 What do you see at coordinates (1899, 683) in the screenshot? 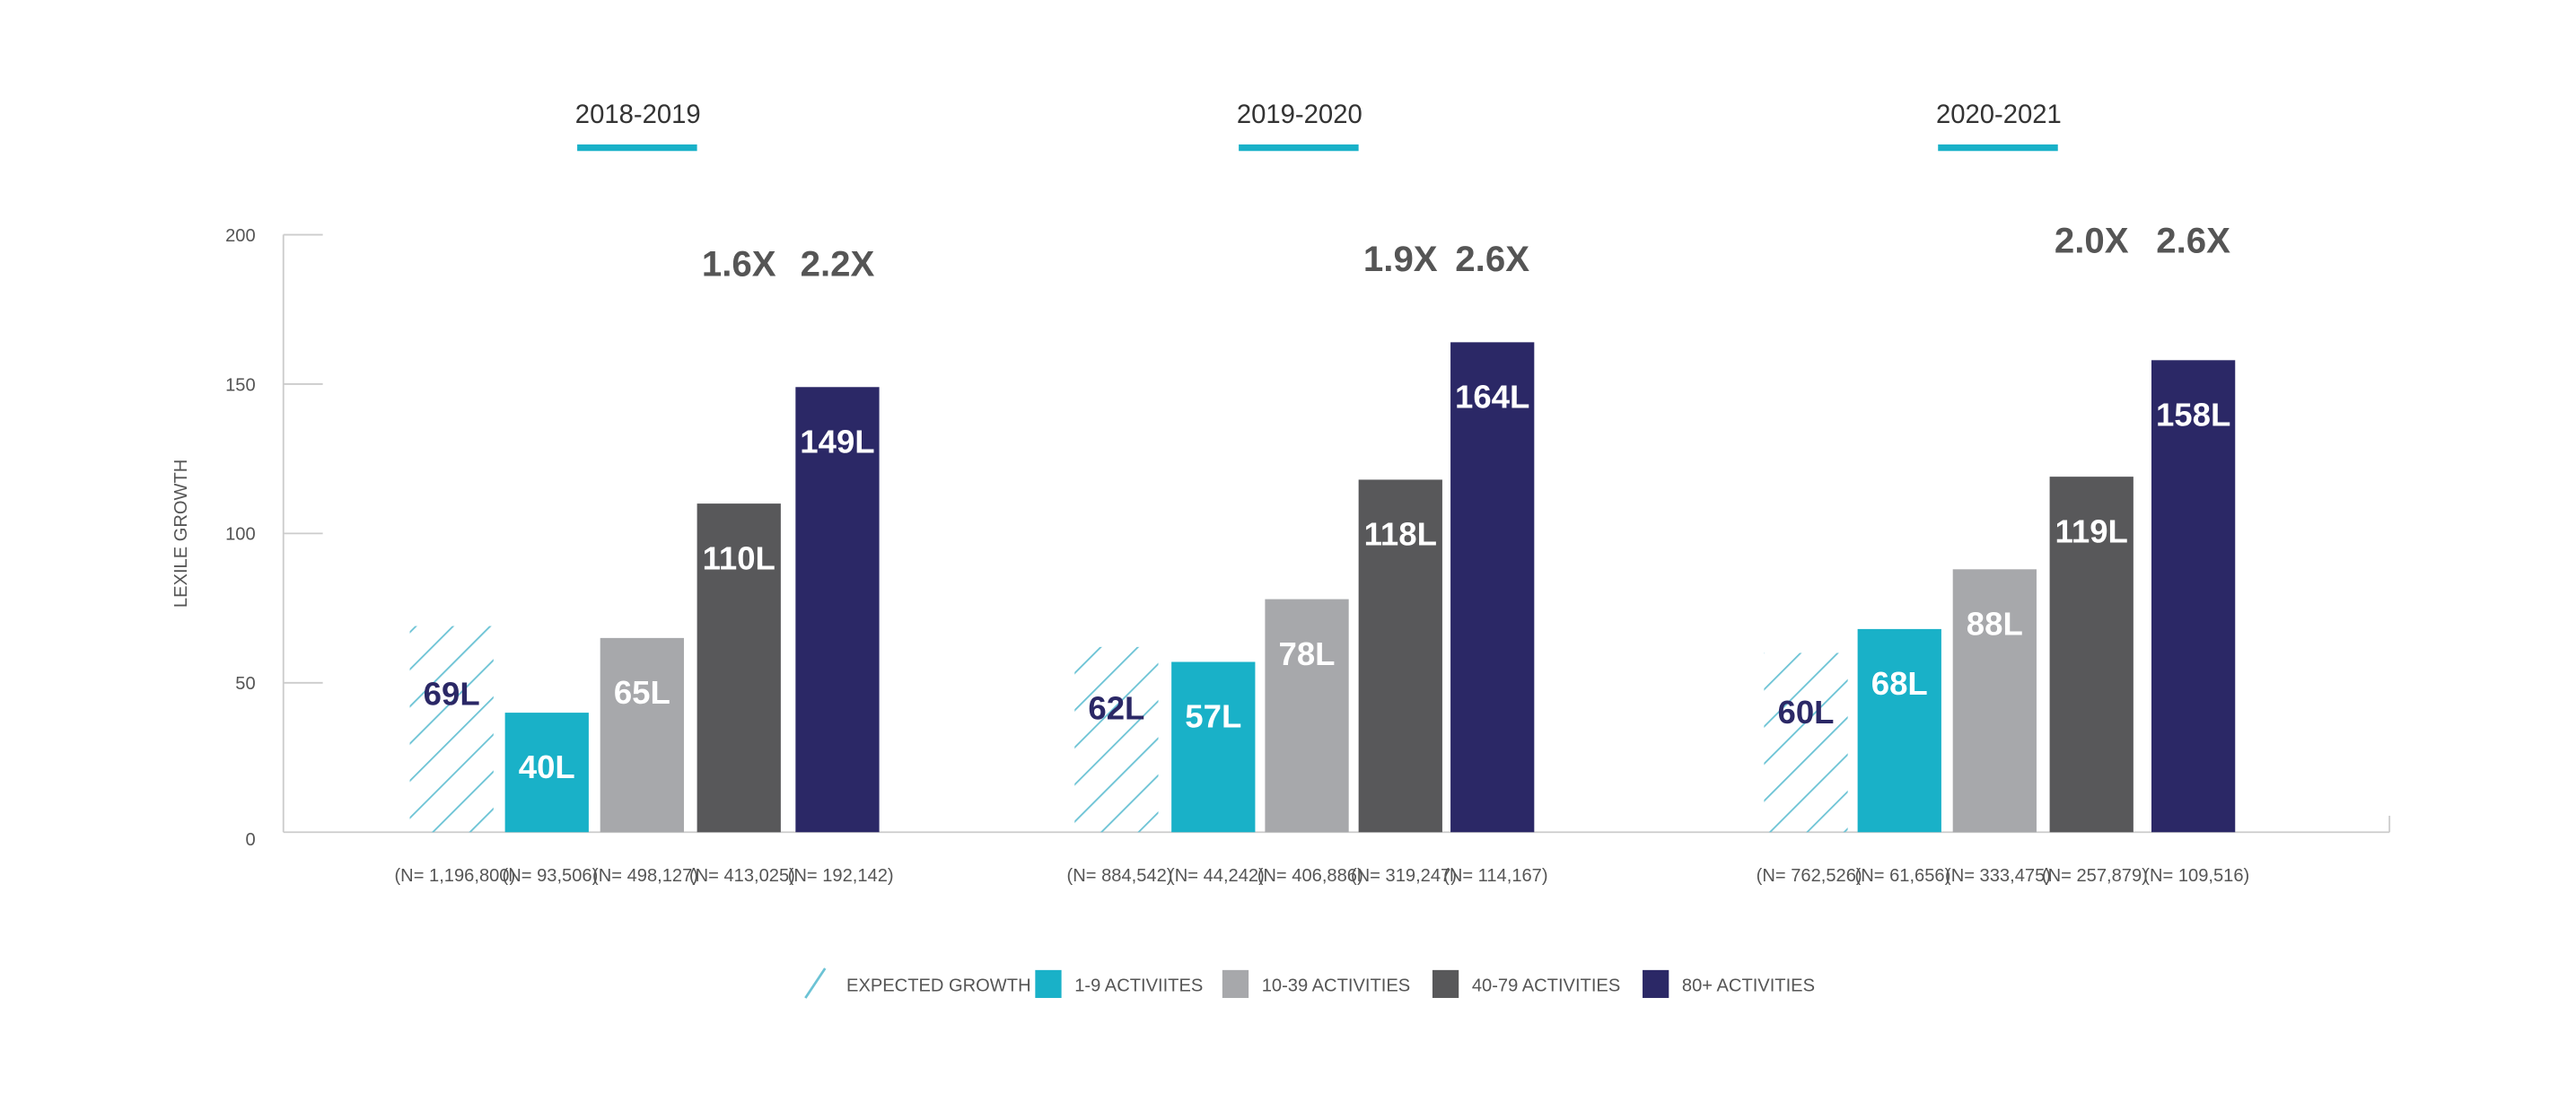
I see `bar-value-label: 68L` at bounding box center [1899, 683].